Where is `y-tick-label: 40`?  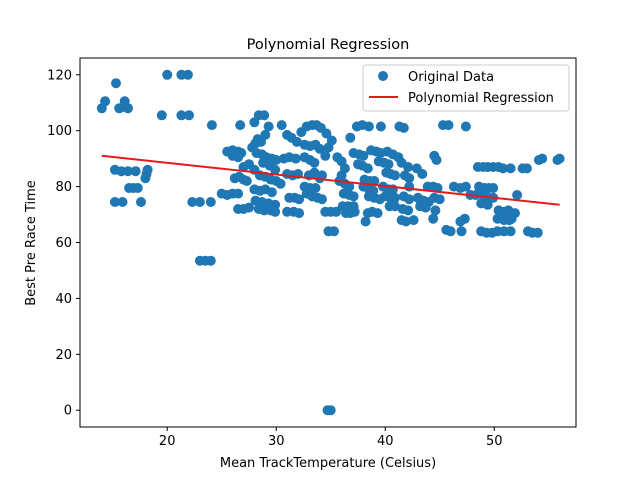
y-tick-label: 40 is located at coordinates (63, 299).